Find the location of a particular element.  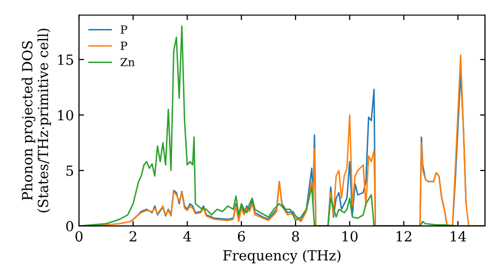

x-tick-label: 4 is located at coordinates (187, 236).